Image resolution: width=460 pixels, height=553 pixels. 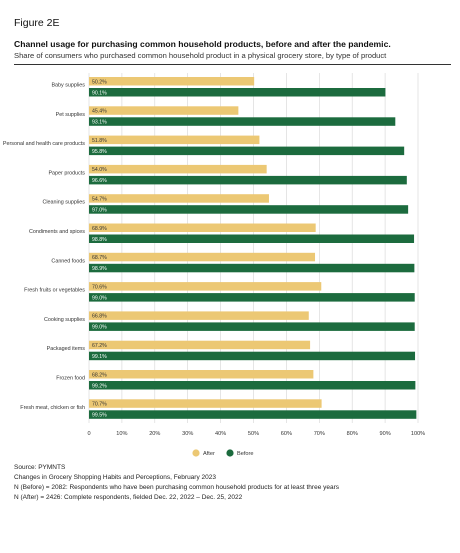 What do you see at coordinates (384, 434) in the screenshot?
I see `x-tick-label: 90%` at bounding box center [384, 434].